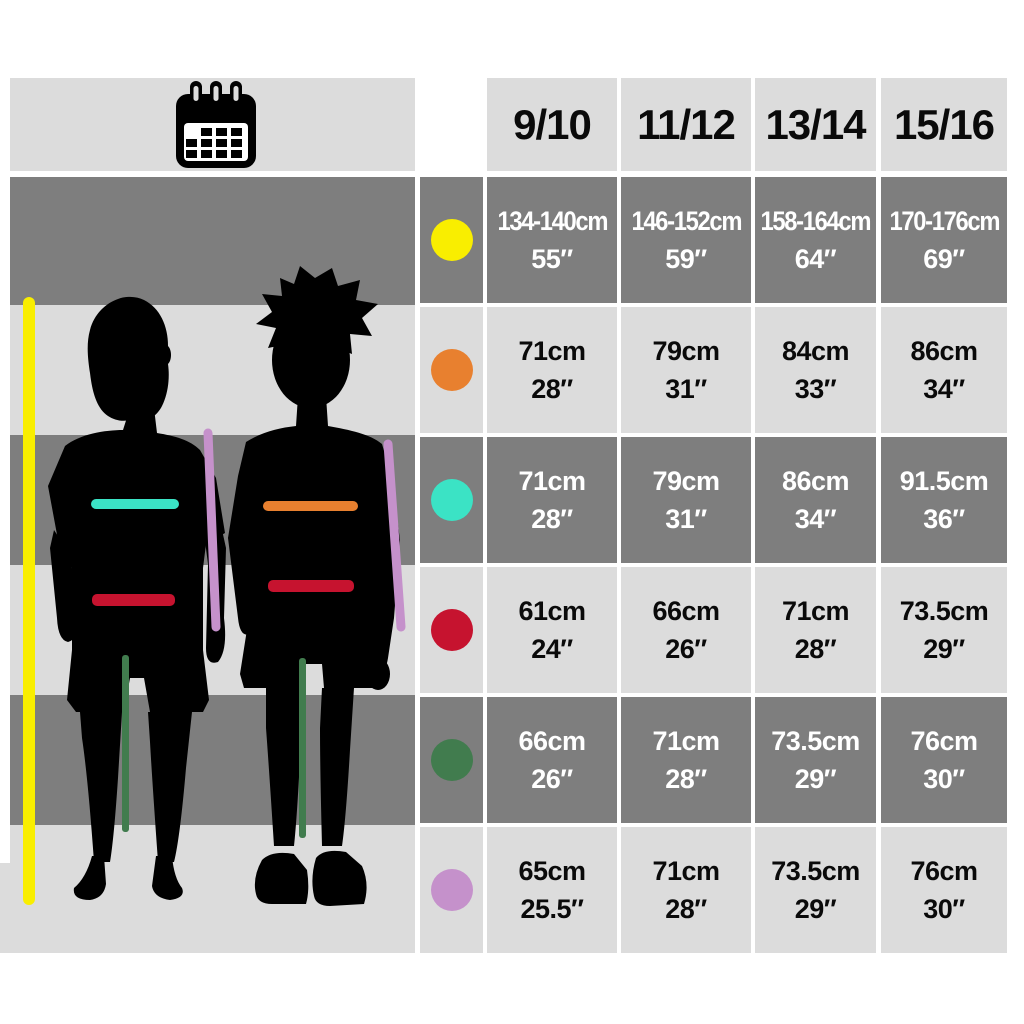 This screenshot has width=1024, height=1024. I want to click on girl-inseam-line-green, so click(302, 748).